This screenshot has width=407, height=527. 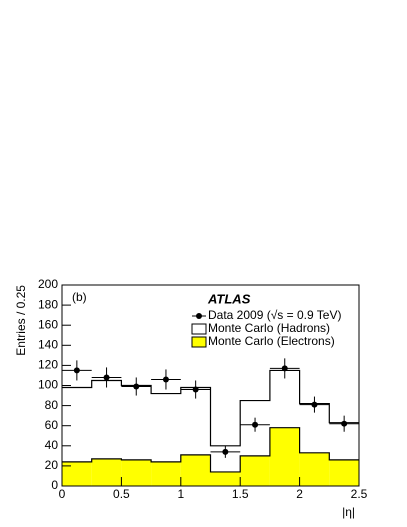 What do you see at coordinates (240, 494) in the screenshot?
I see `x-tick-label: 1.5` at bounding box center [240, 494].